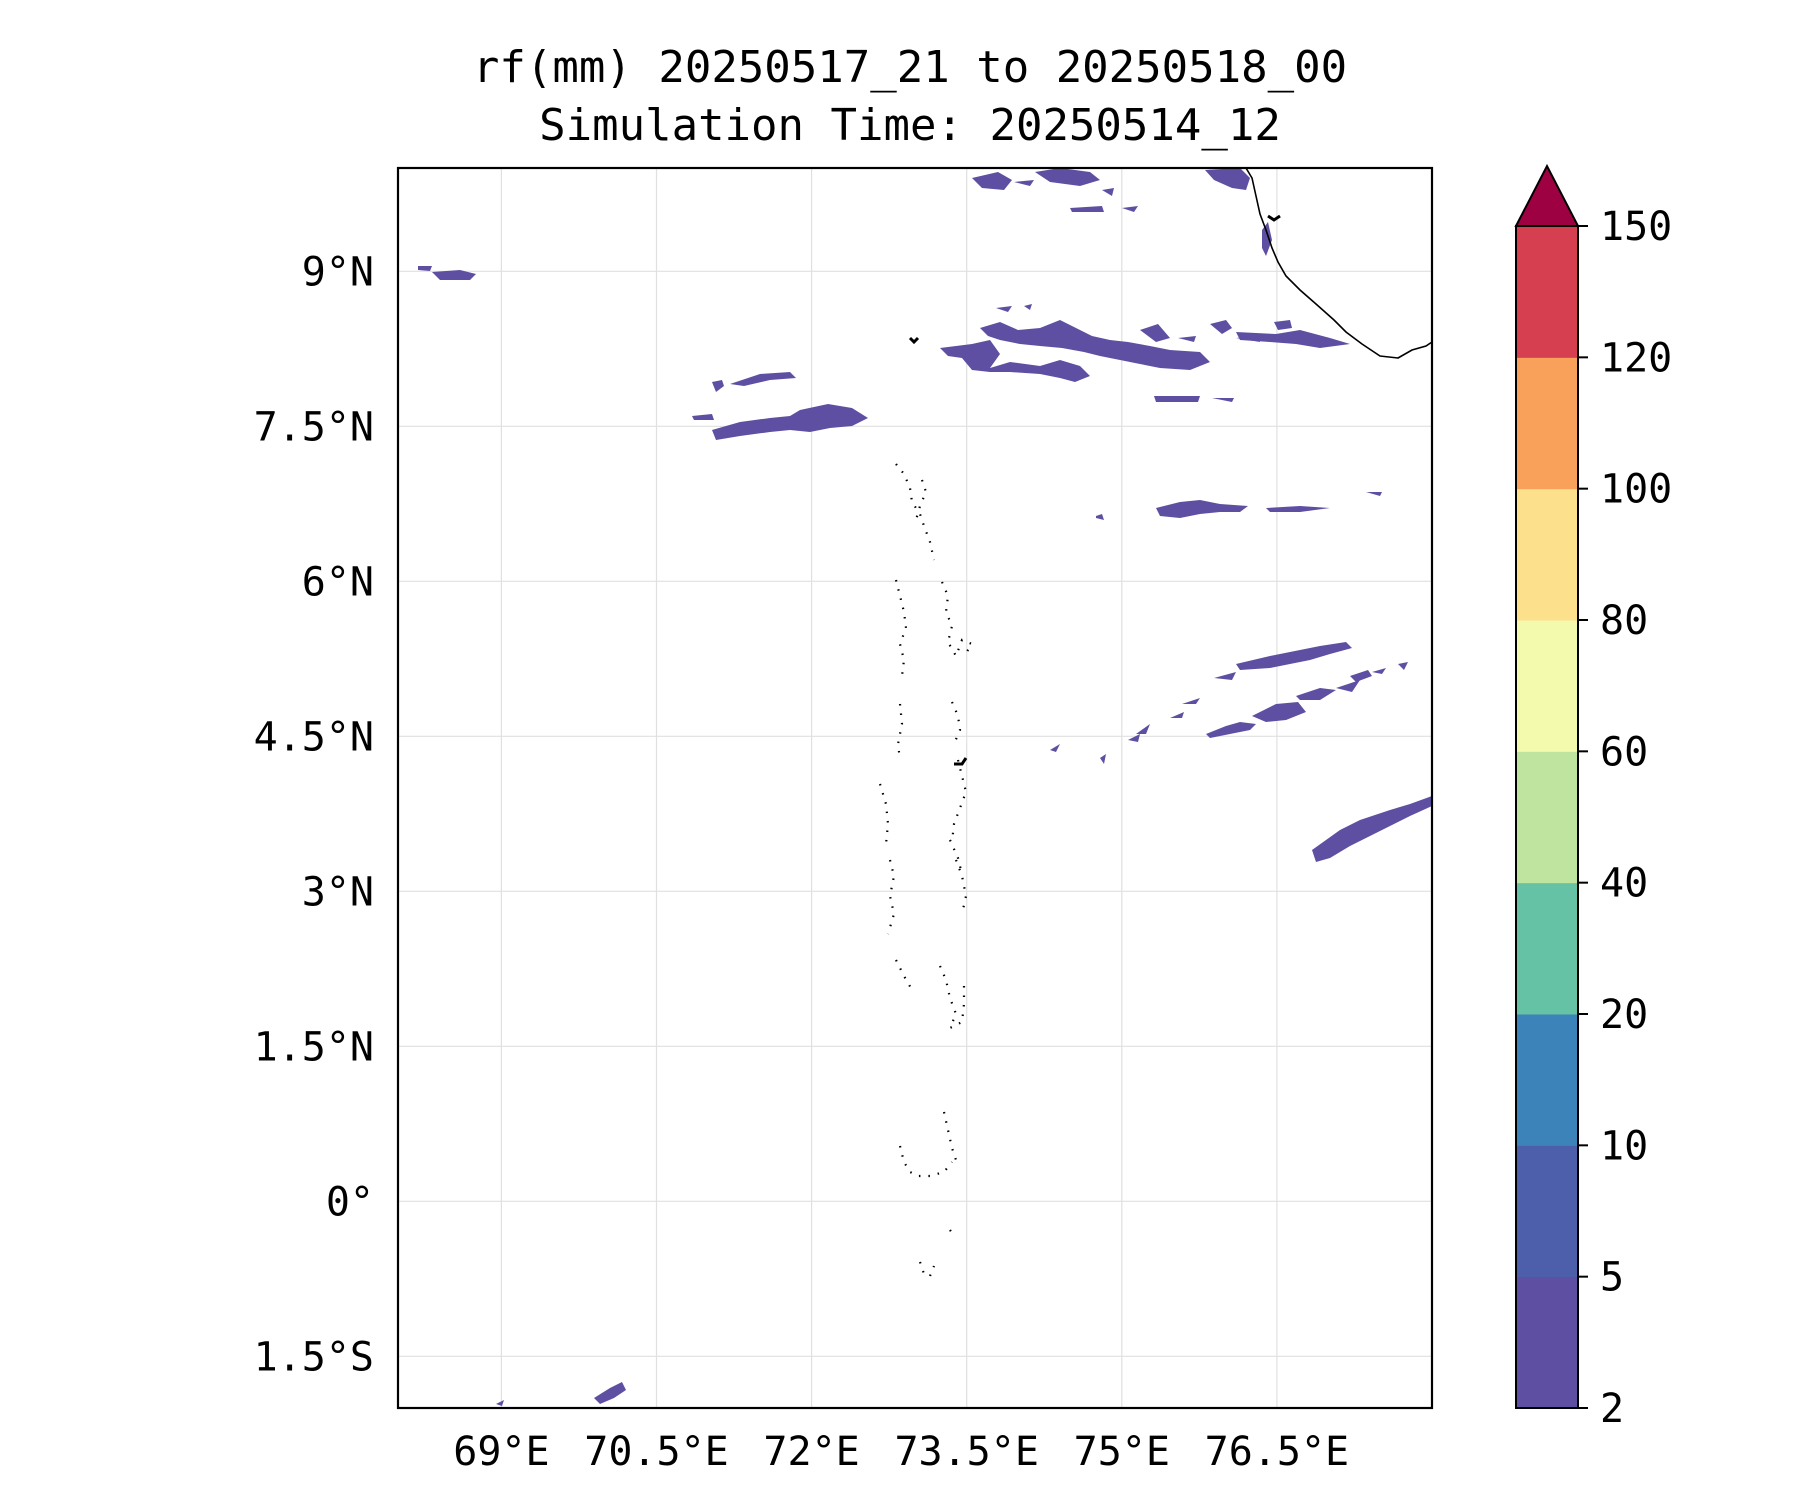 The image size is (1800, 1500). What do you see at coordinates (350, 1202) in the screenshot?
I see `y-tick-label: 0°` at bounding box center [350, 1202].